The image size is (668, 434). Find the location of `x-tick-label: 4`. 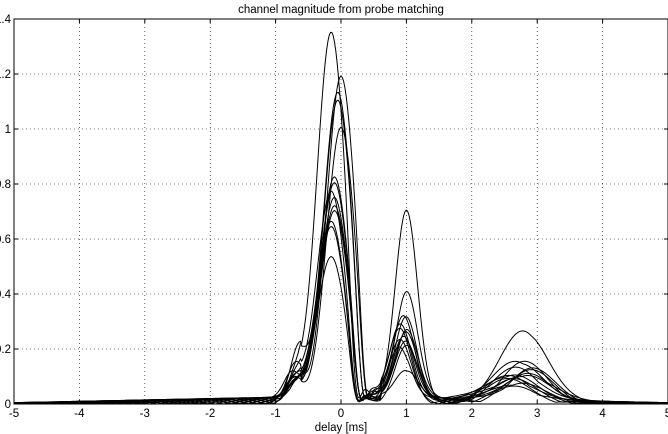

x-tick-label: 4 is located at coordinates (602, 414).